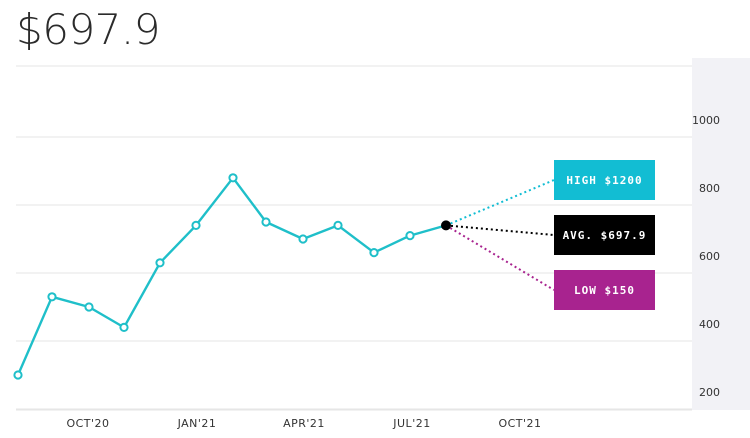 This screenshot has width=750, height=438. I want to click on low-box, so click(604, 290).